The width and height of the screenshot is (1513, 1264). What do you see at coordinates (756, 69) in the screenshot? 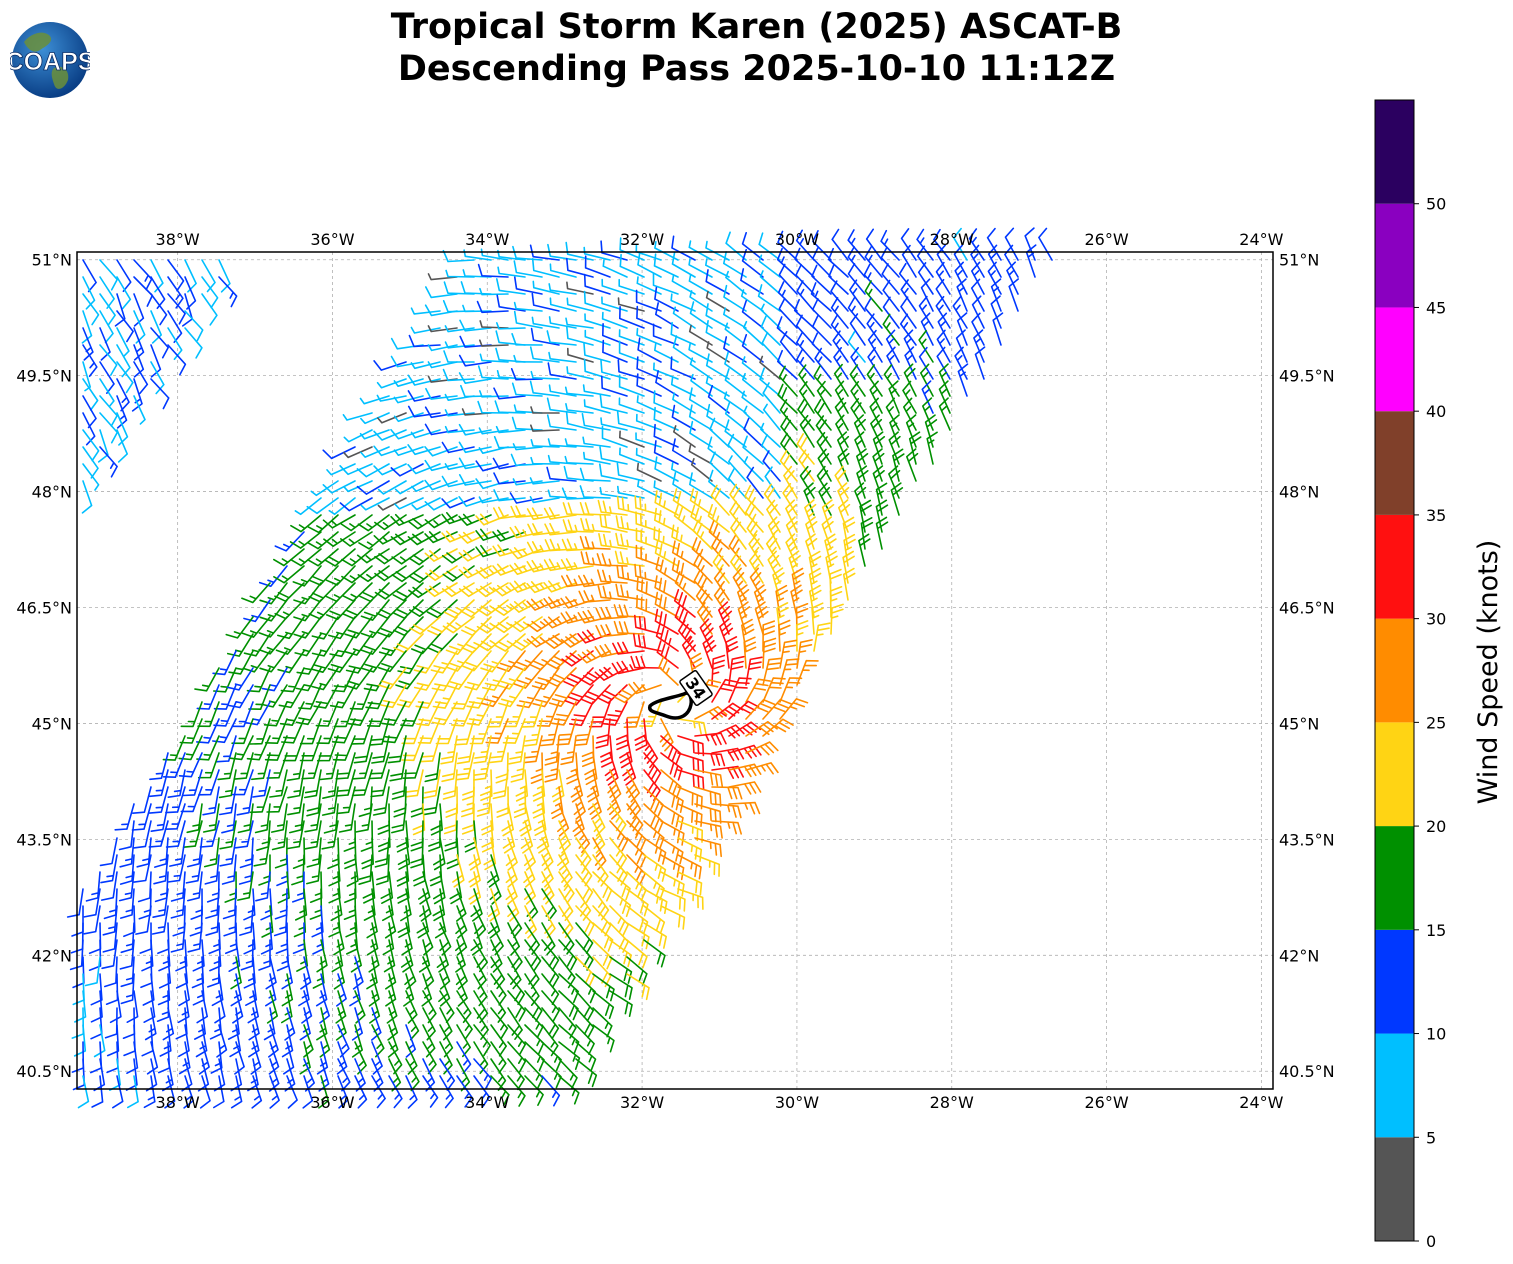
I see `title-line-2: Descending Pass 2025-10-10 11:12Z` at bounding box center [756, 69].